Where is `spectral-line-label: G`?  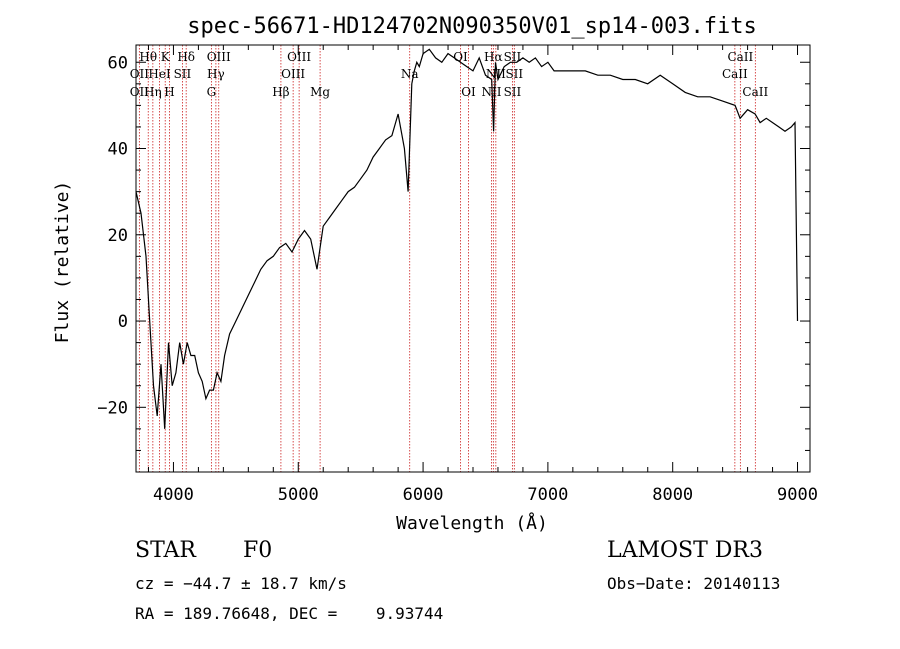
spectral-line-label: G is located at coordinates (212, 92).